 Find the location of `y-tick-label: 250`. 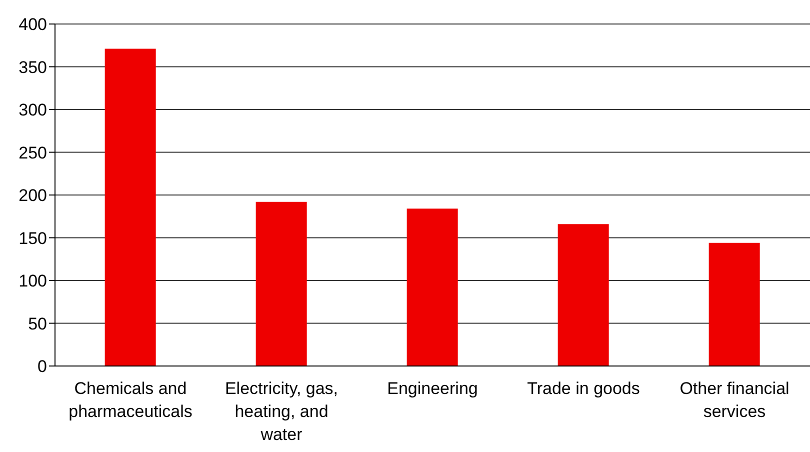

y-tick-label: 250 is located at coordinates (32, 152).